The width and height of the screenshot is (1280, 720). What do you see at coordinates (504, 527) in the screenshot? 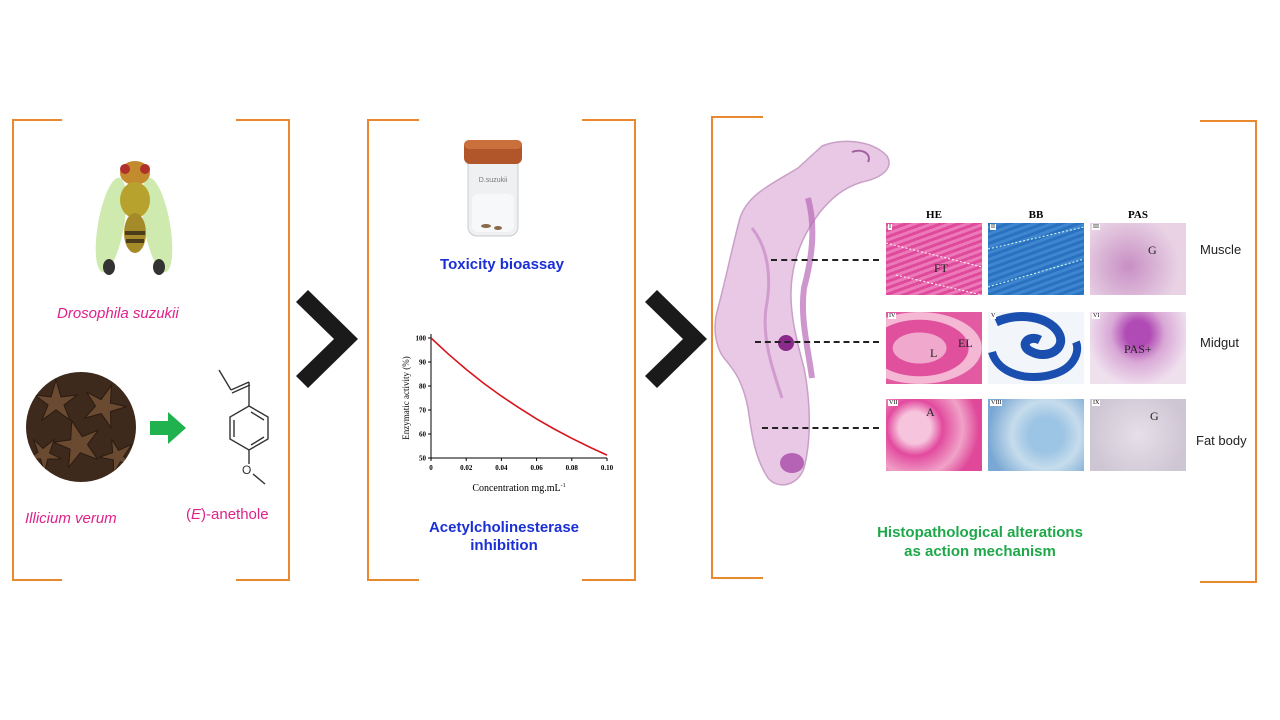
I see `ache-label-line1: Acetylcholinesterase` at bounding box center [504, 527].